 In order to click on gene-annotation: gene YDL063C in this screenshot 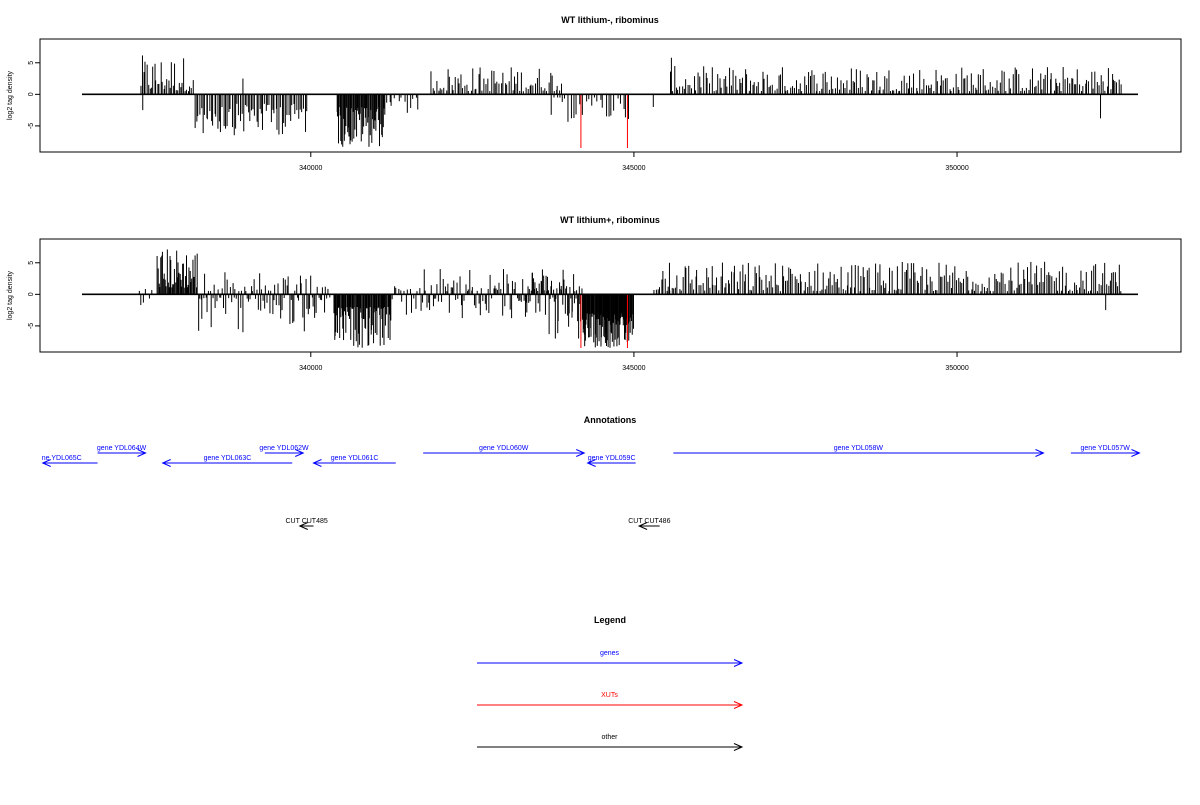, I will do `click(227, 461)`.